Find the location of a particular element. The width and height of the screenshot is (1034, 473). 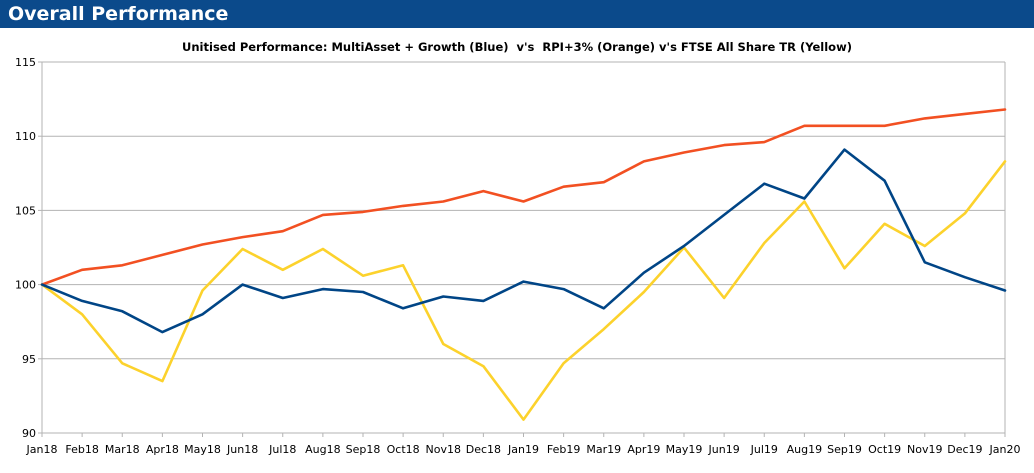

xtick-label: Jul18 is located at coordinates (282, 449).